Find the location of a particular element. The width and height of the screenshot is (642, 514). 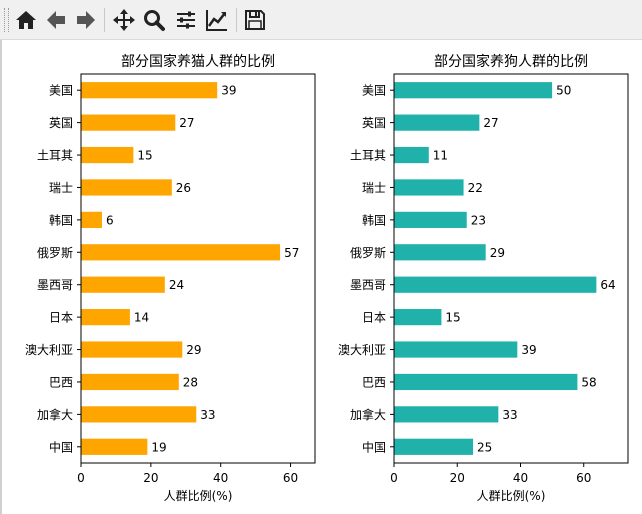

edit-axis-icon is located at coordinates (216, 20).